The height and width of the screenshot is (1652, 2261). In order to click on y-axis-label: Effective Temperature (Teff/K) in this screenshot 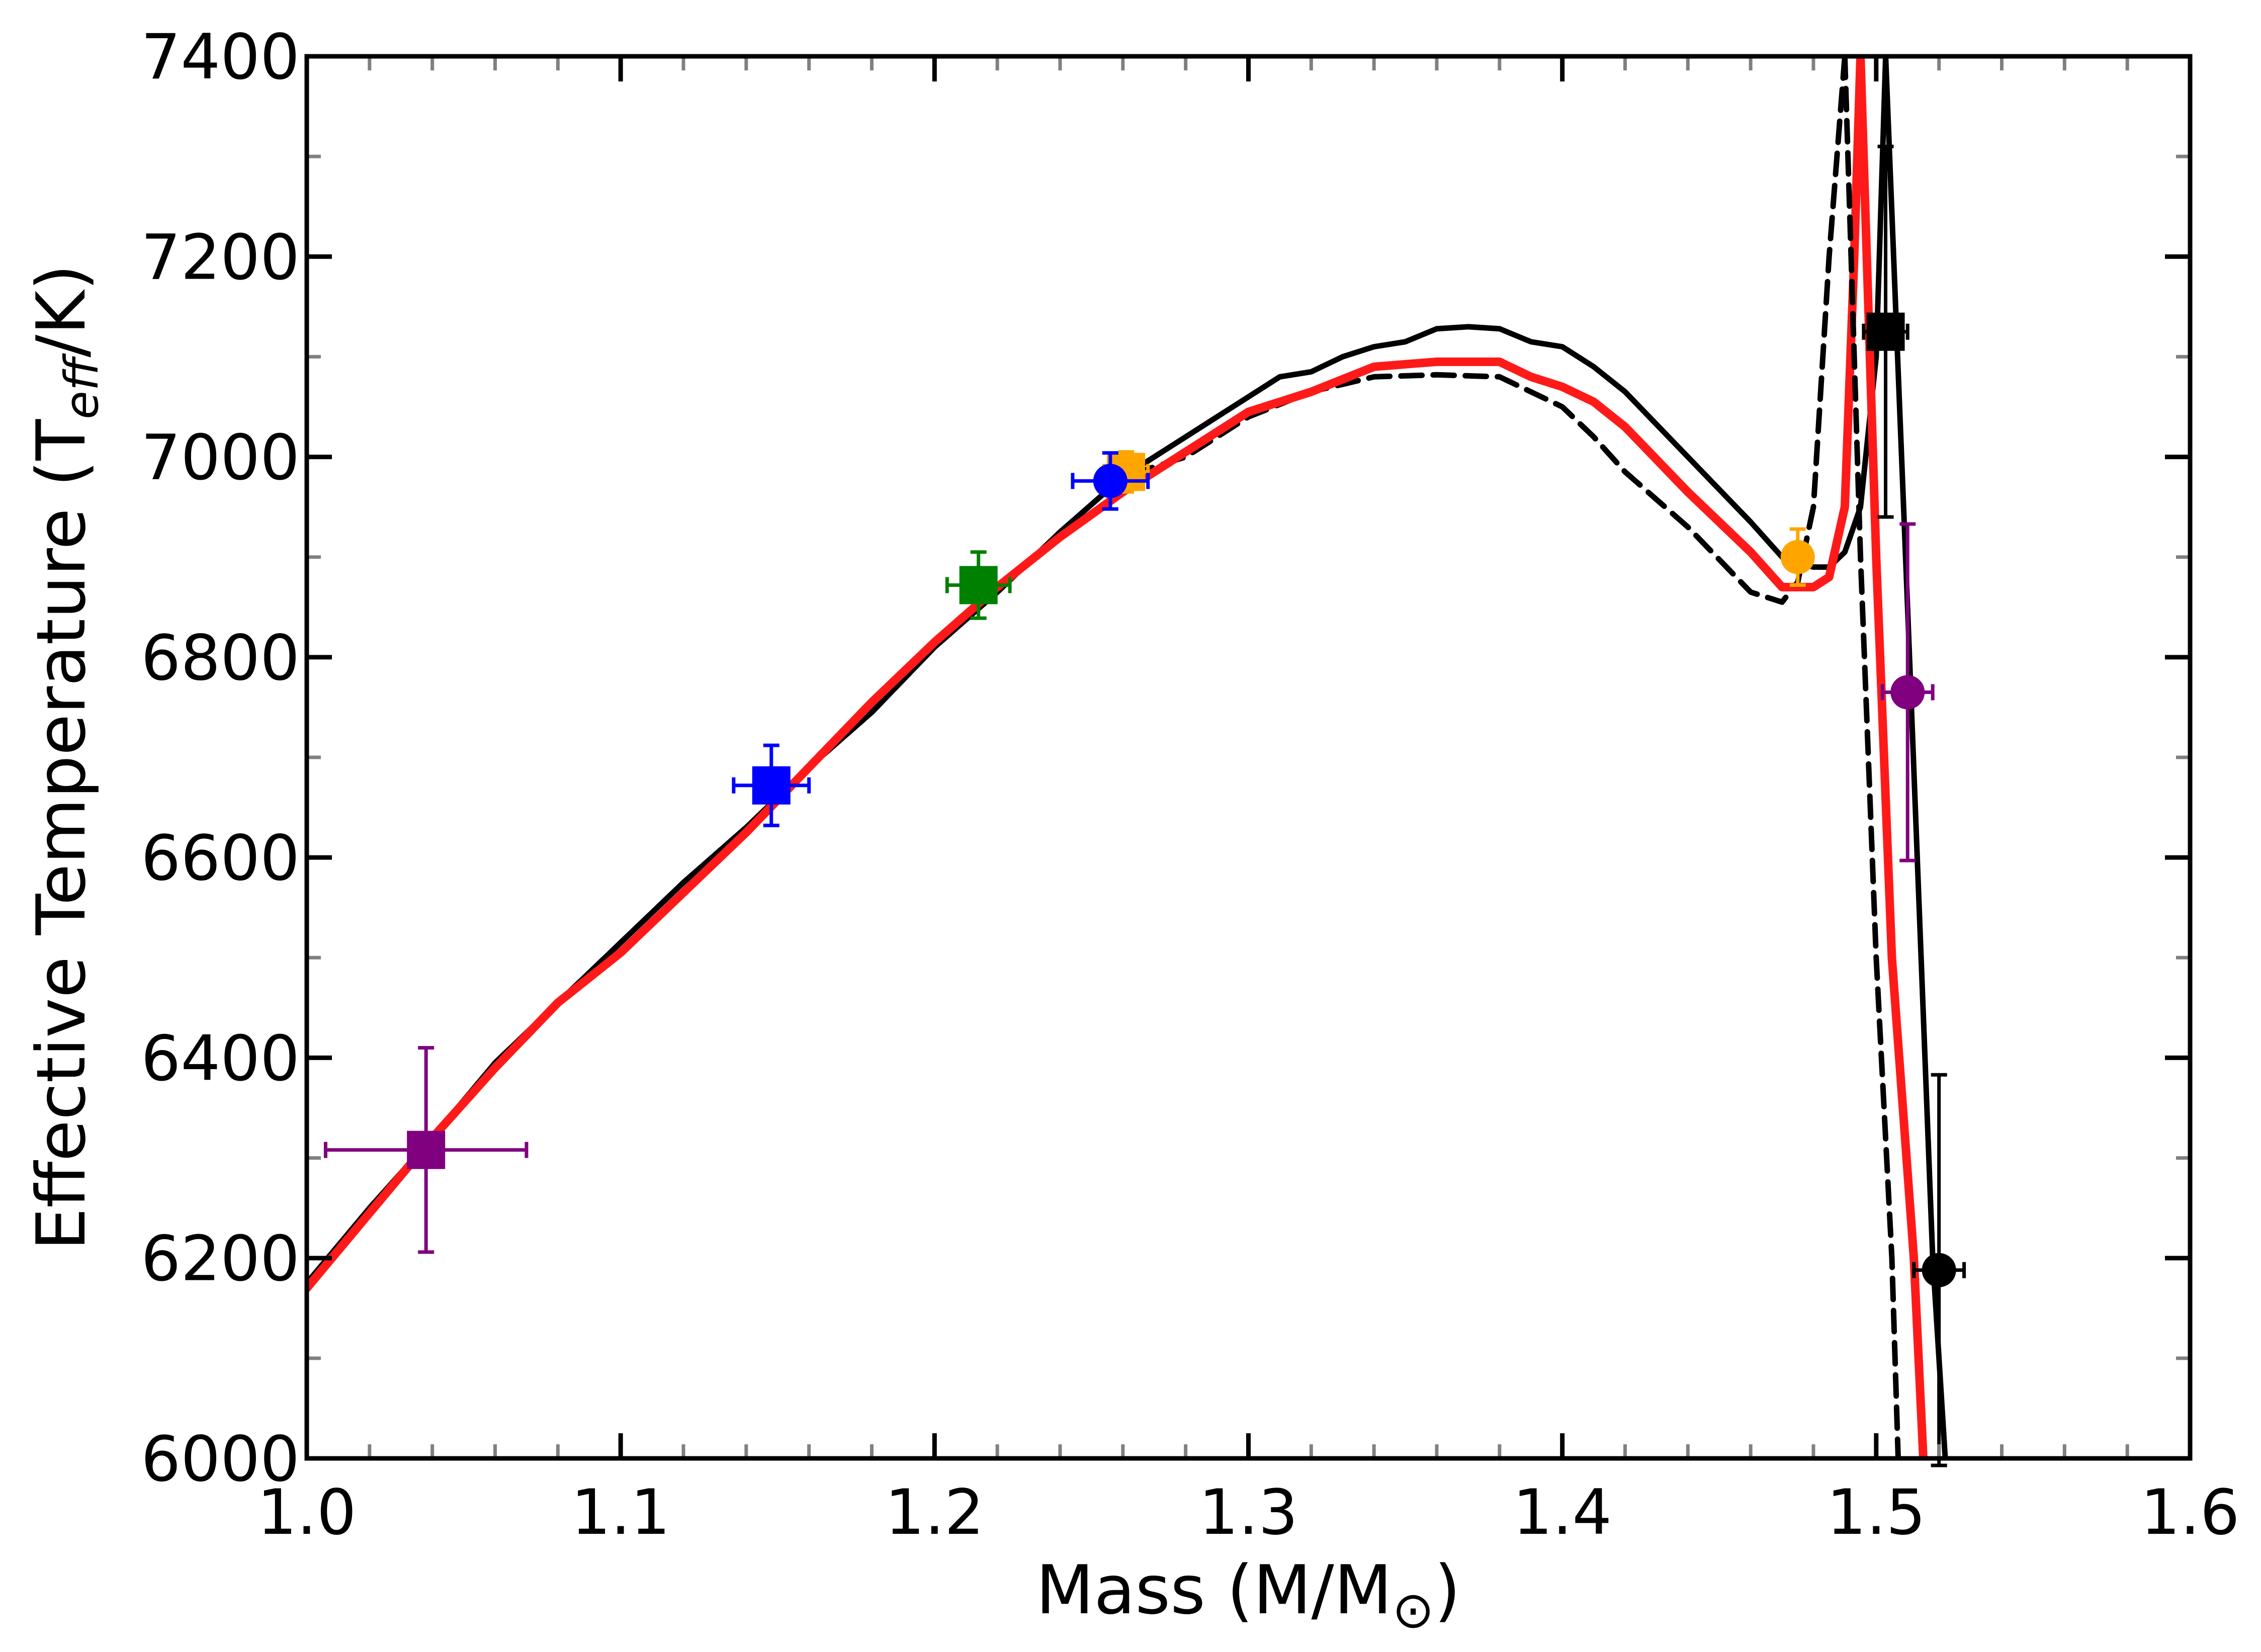, I will do `click(65, 757)`.